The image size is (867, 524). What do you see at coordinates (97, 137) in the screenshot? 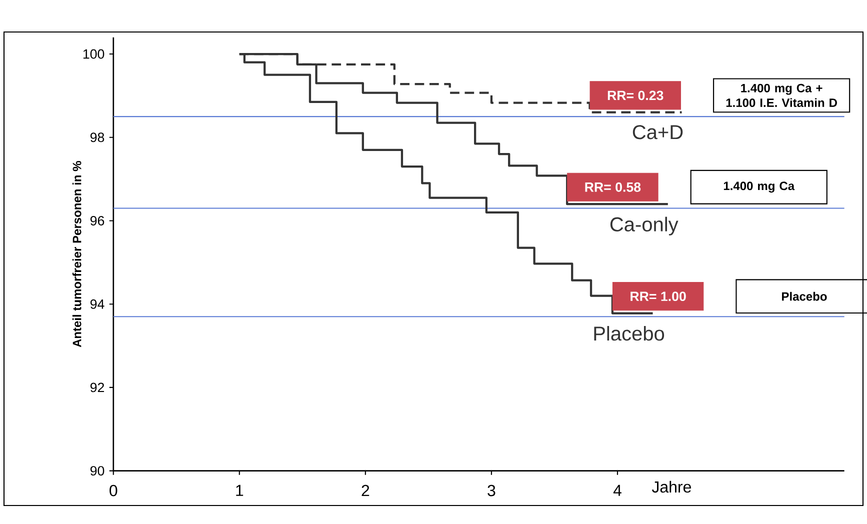
I see `y-tick-label: 98` at bounding box center [97, 137].